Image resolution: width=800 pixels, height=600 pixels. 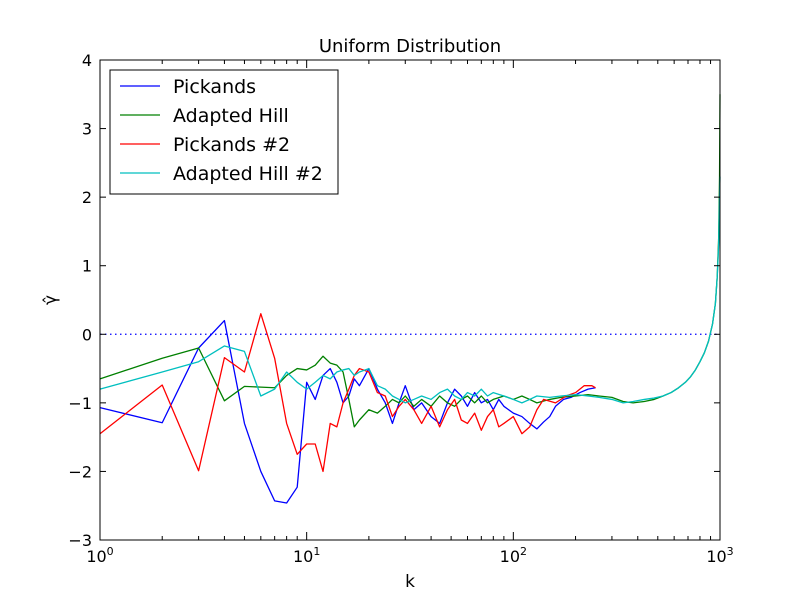 I want to click on x-tick-label: 10³, so click(x=719, y=555).